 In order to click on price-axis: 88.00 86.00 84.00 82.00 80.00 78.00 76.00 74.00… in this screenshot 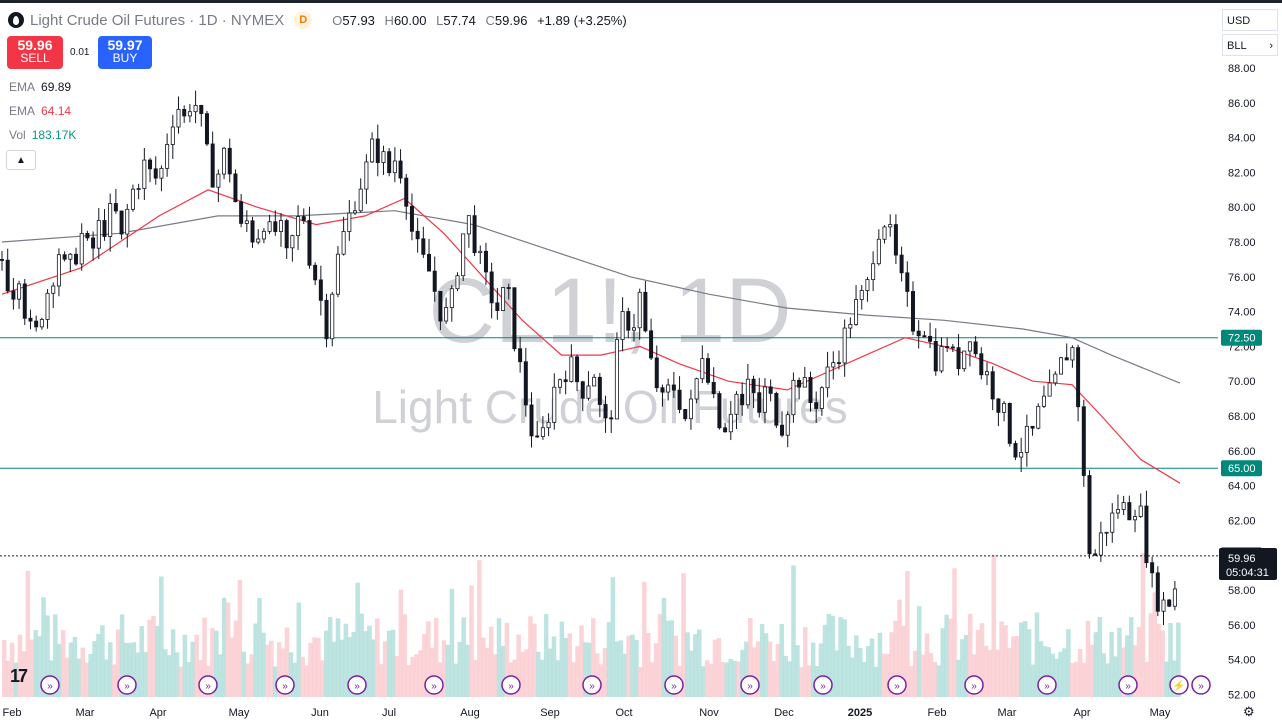, I will do `click(1250, 382)`.